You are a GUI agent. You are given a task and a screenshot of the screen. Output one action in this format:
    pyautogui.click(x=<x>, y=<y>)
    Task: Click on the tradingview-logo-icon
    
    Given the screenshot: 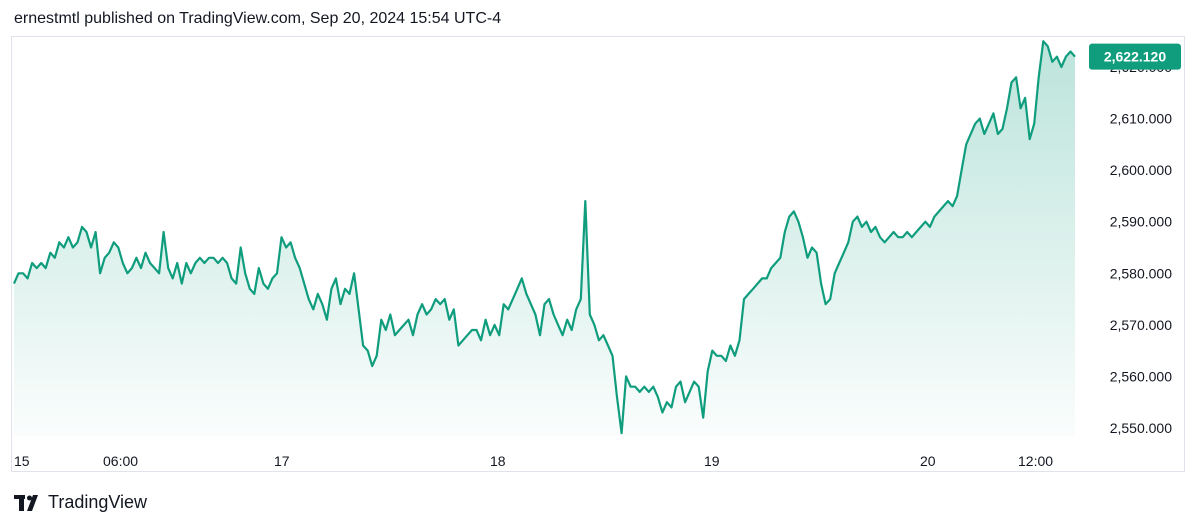 What is the action you would take?
    pyautogui.click(x=26, y=502)
    